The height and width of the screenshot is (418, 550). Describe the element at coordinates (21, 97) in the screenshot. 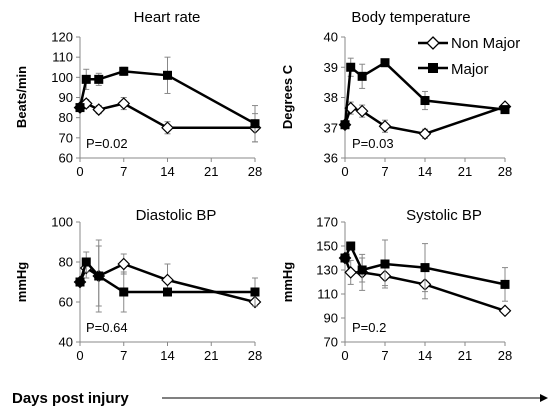

I see `y-axis-label: Beats/min` at that location.